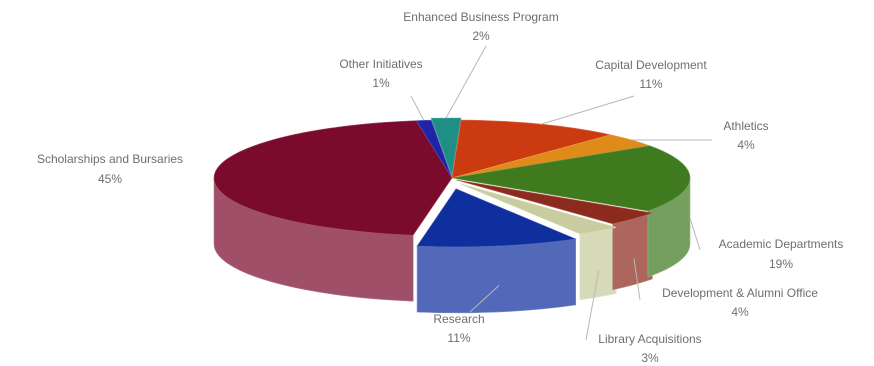 The height and width of the screenshot is (366, 874). Describe the element at coordinates (458, 328) in the screenshot. I see `slice-label-research: Research 11%` at that location.